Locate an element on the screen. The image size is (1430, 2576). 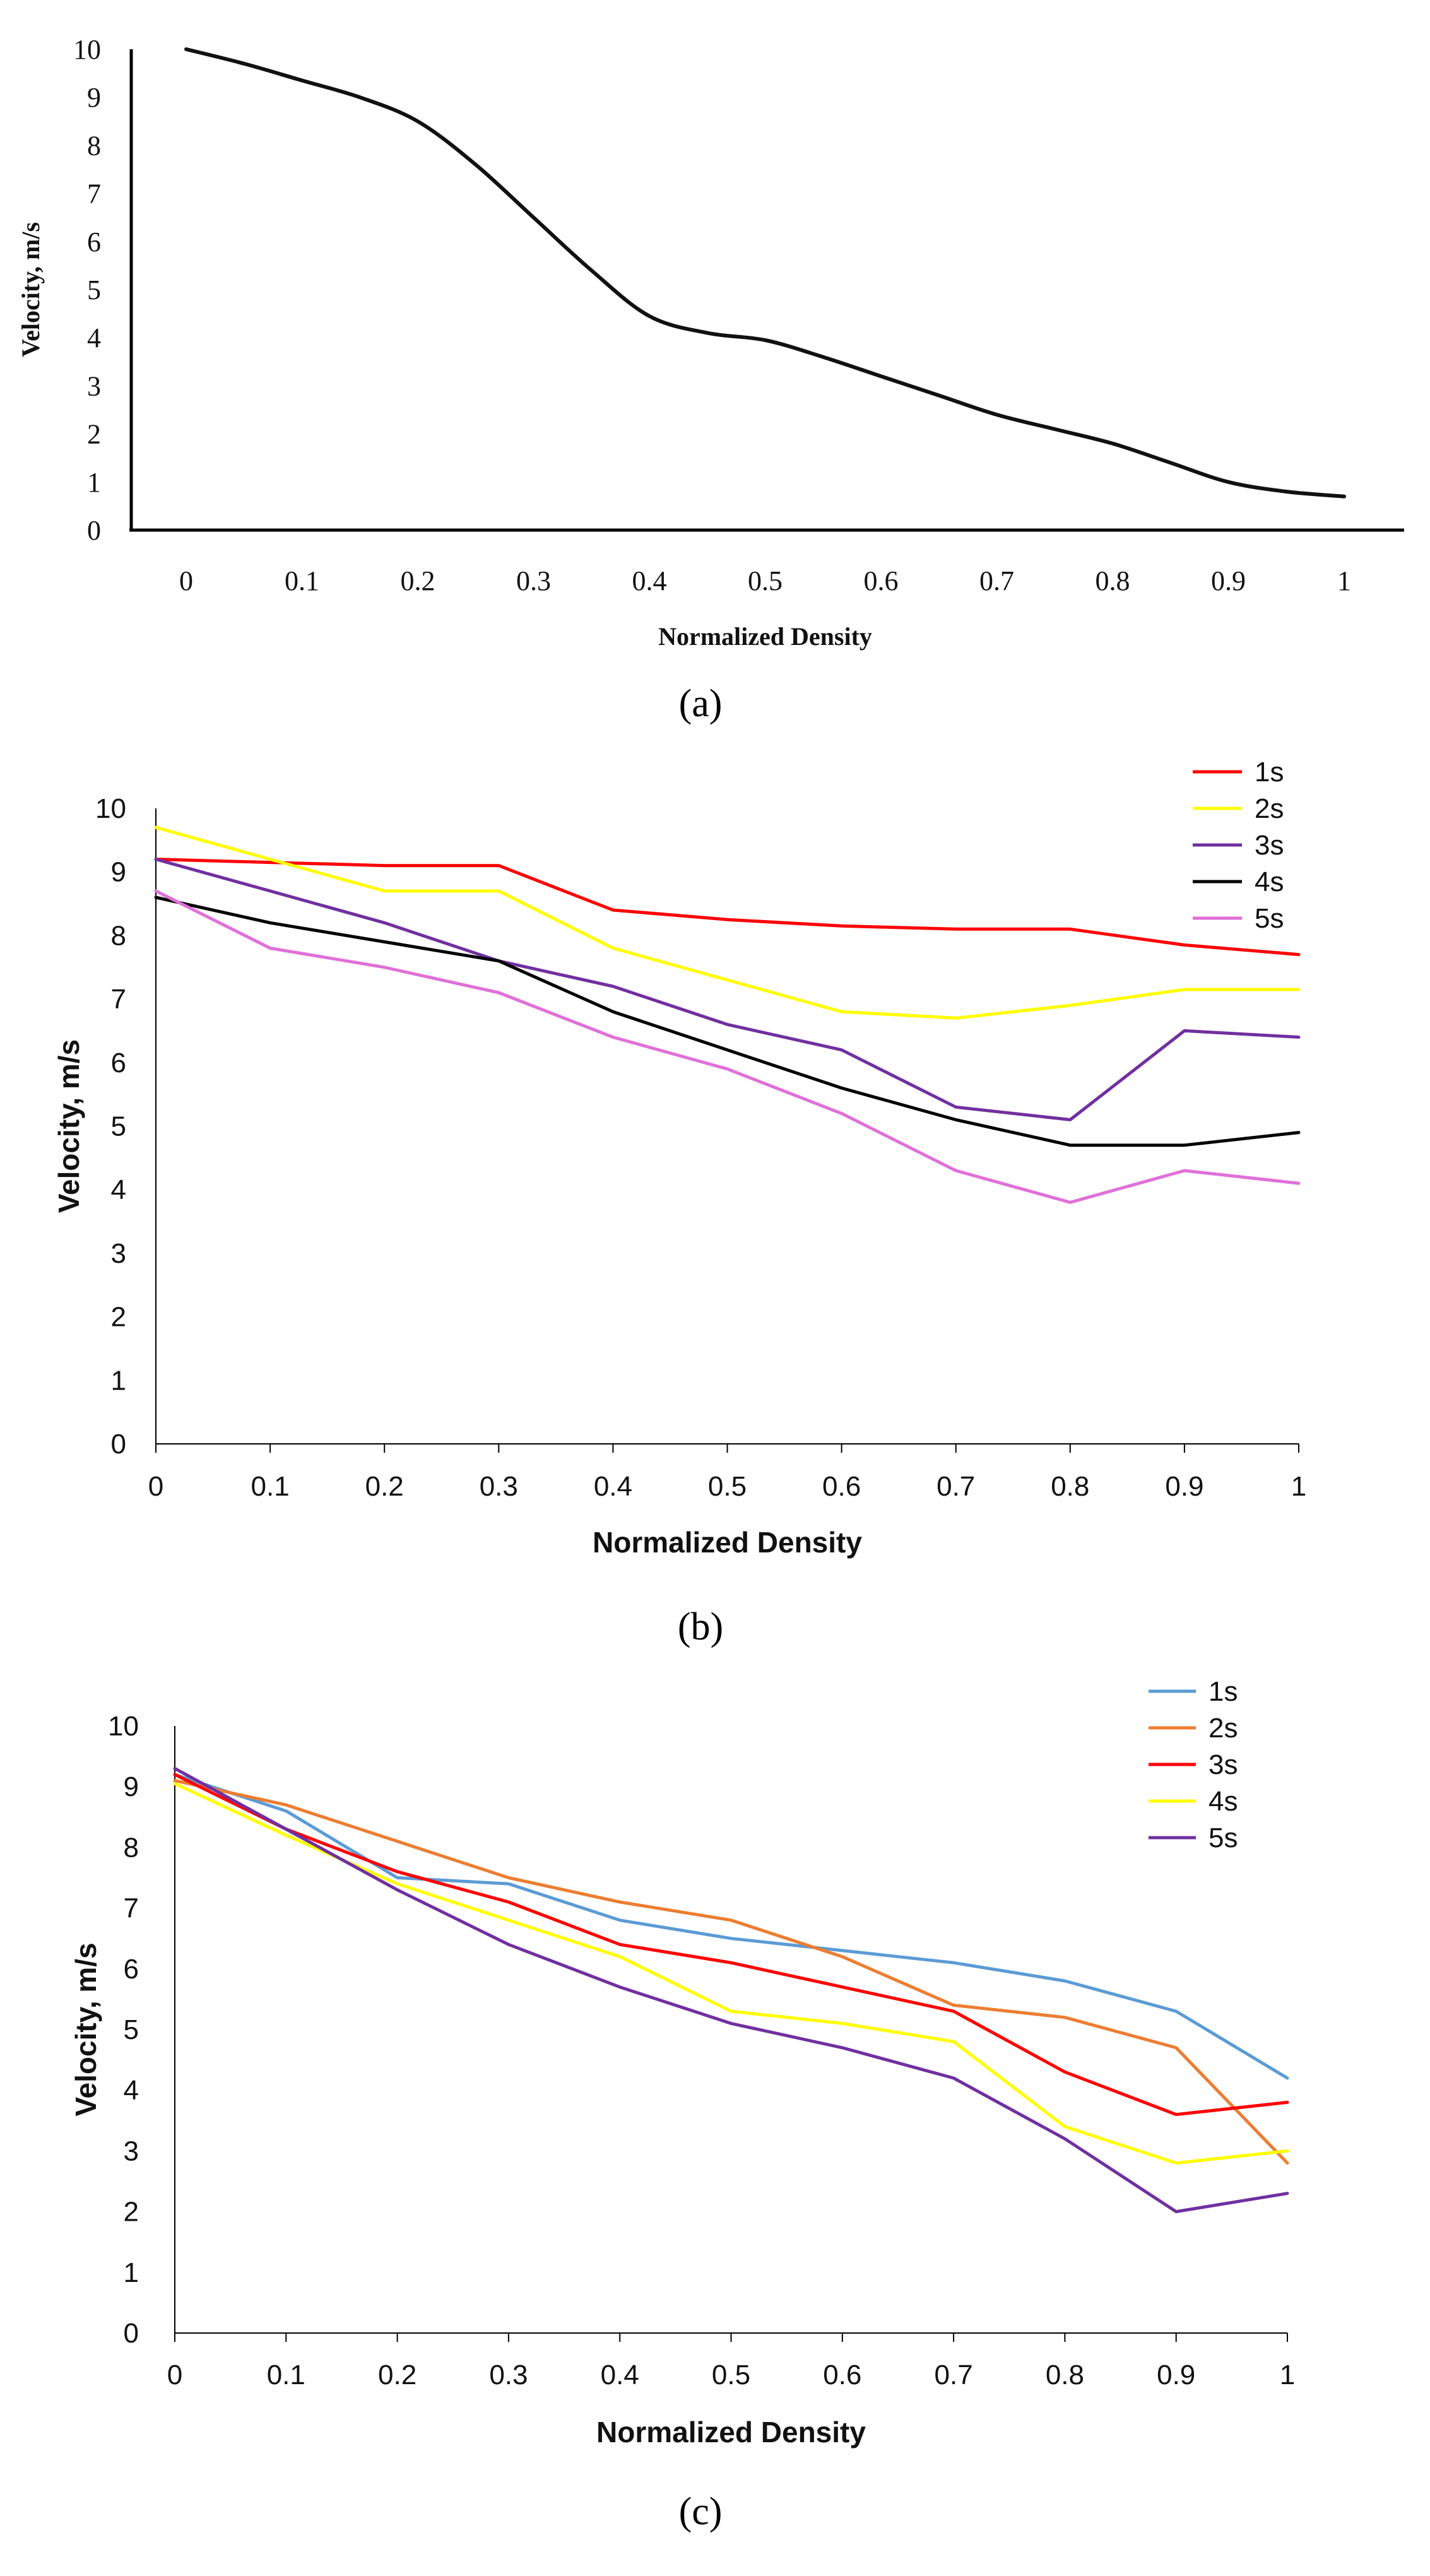
panel-caption: (a) is located at coordinates (701, 703).